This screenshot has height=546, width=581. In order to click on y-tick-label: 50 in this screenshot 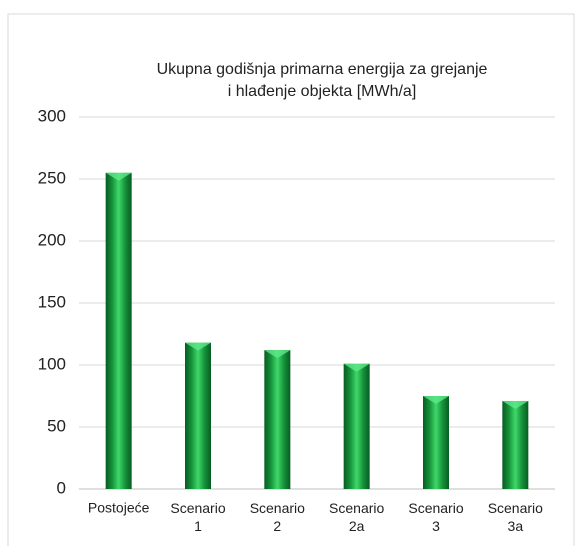, I will do `click(56, 425)`.